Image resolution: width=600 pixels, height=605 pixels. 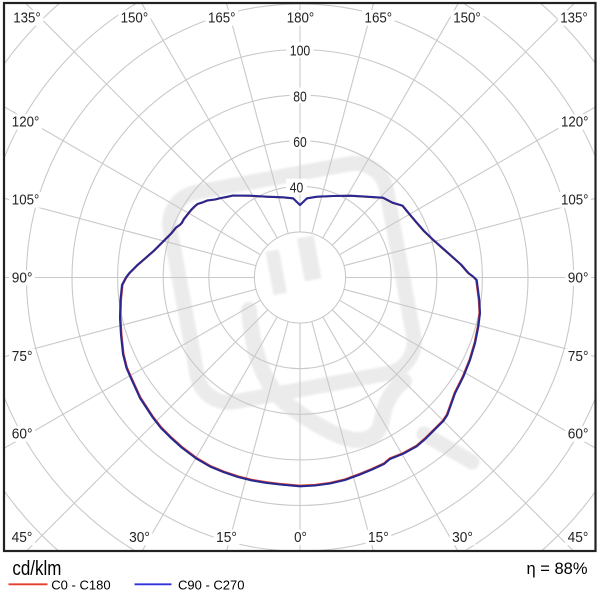 What do you see at coordinates (300, 96) in the screenshot?
I see `svg-text: 80` at bounding box center [300, 96].